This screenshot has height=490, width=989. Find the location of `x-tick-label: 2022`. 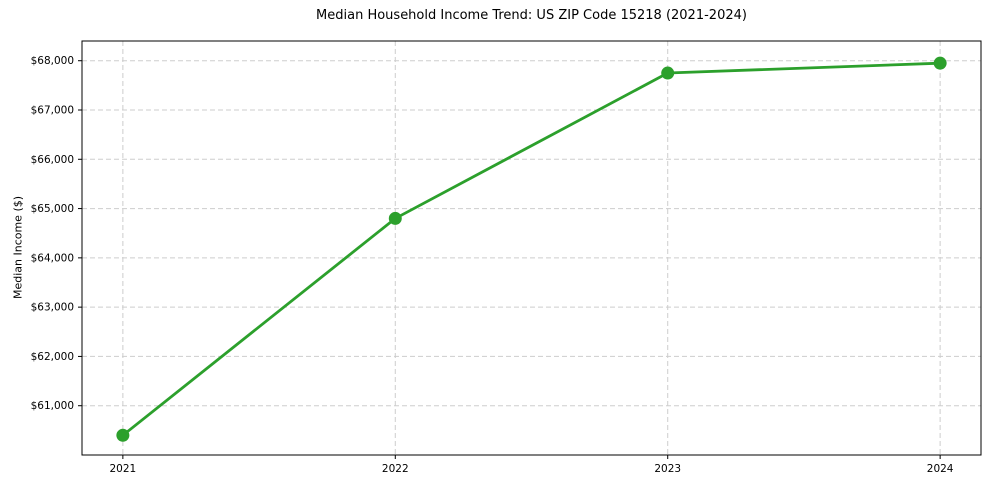

x-tick-label: 2022 is located at coordinates (395, 469).